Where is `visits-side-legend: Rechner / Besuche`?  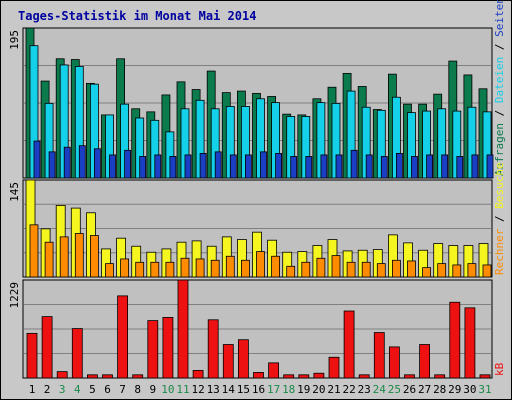
visits-side-legend: Rechner / Besuche is located at coordinates (499, 218).